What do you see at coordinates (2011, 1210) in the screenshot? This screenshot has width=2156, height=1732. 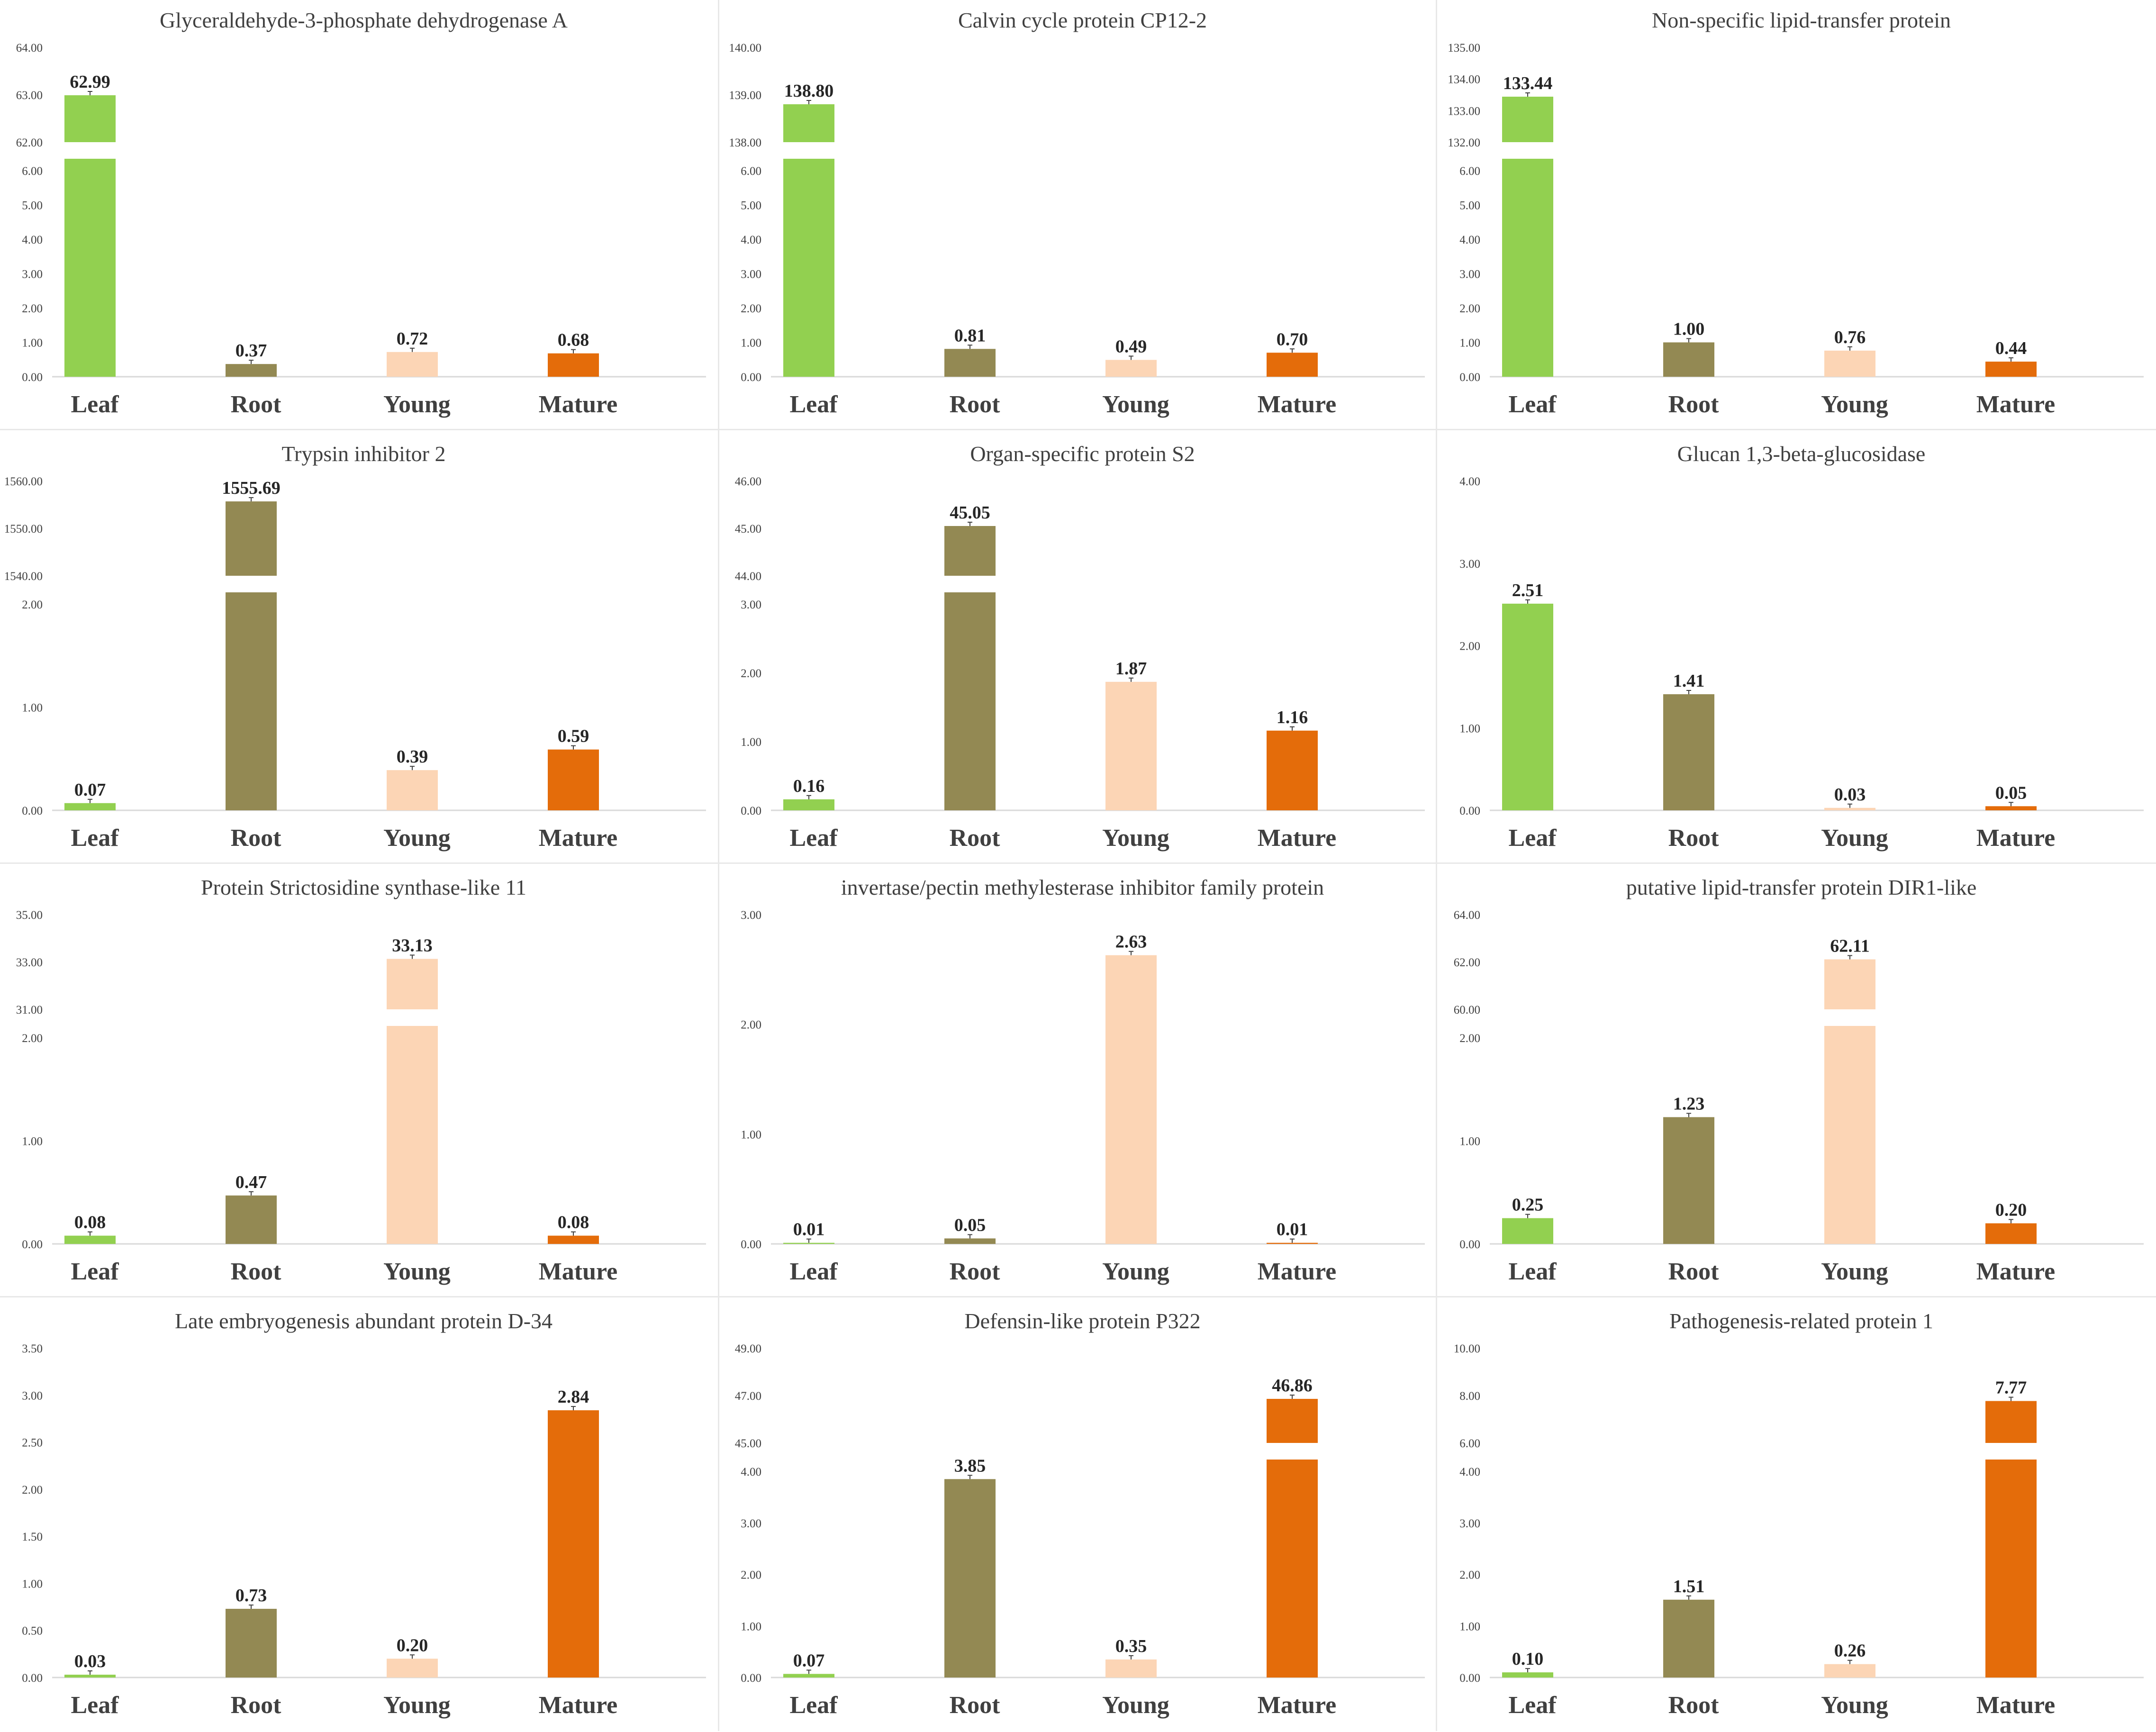 I see `data-label-mature: 0.20` at bounding box center [2011, 1210].